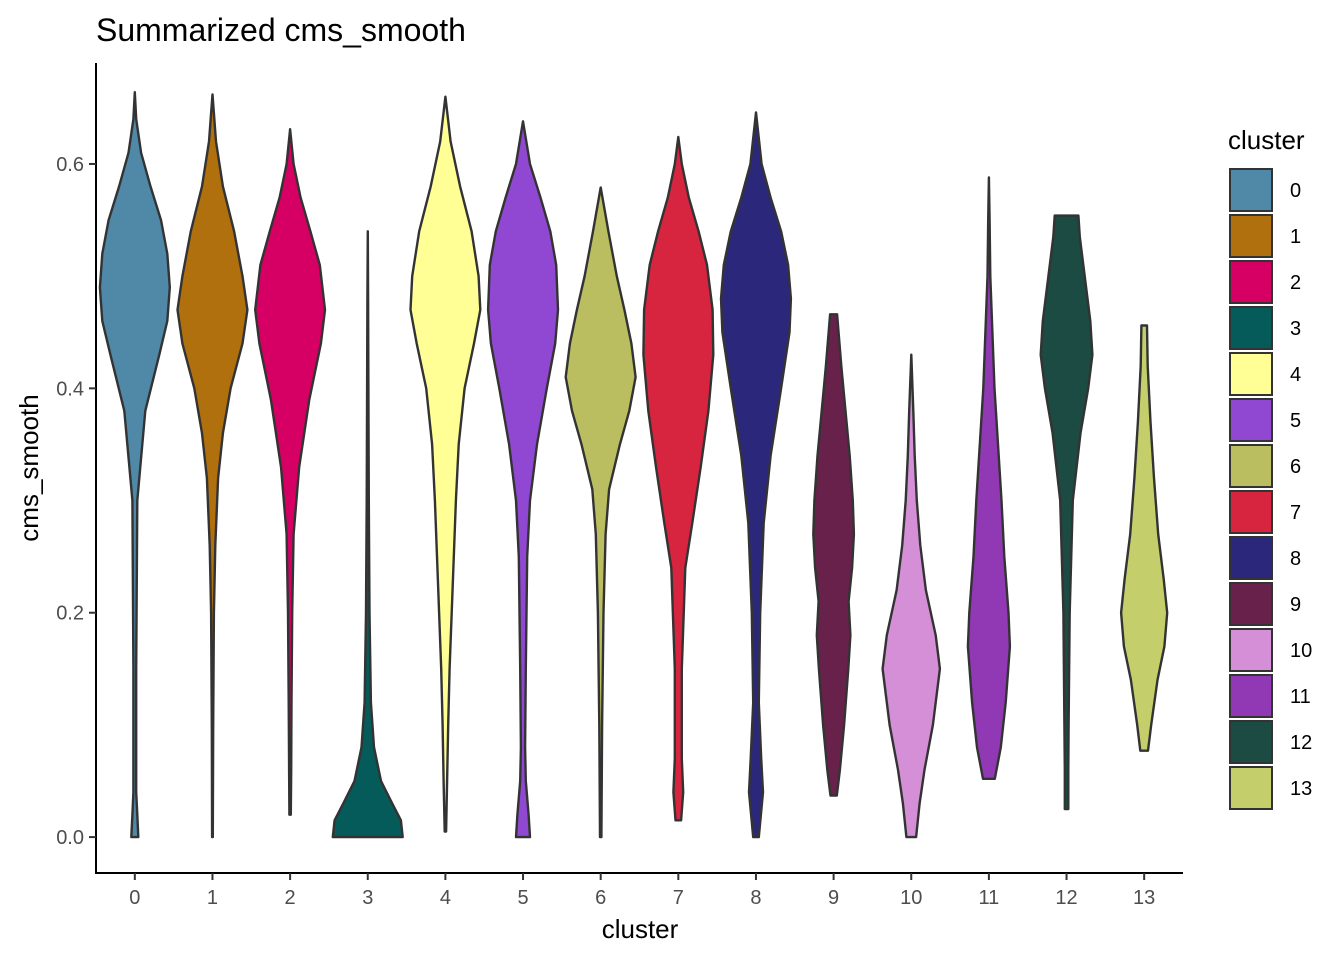 This screenshot has width=1344, height=960. What do you see at coordinates (1295, 467) in the screenshot?
I see `legend-label-6: 6` at bounding box center [1295, 467].